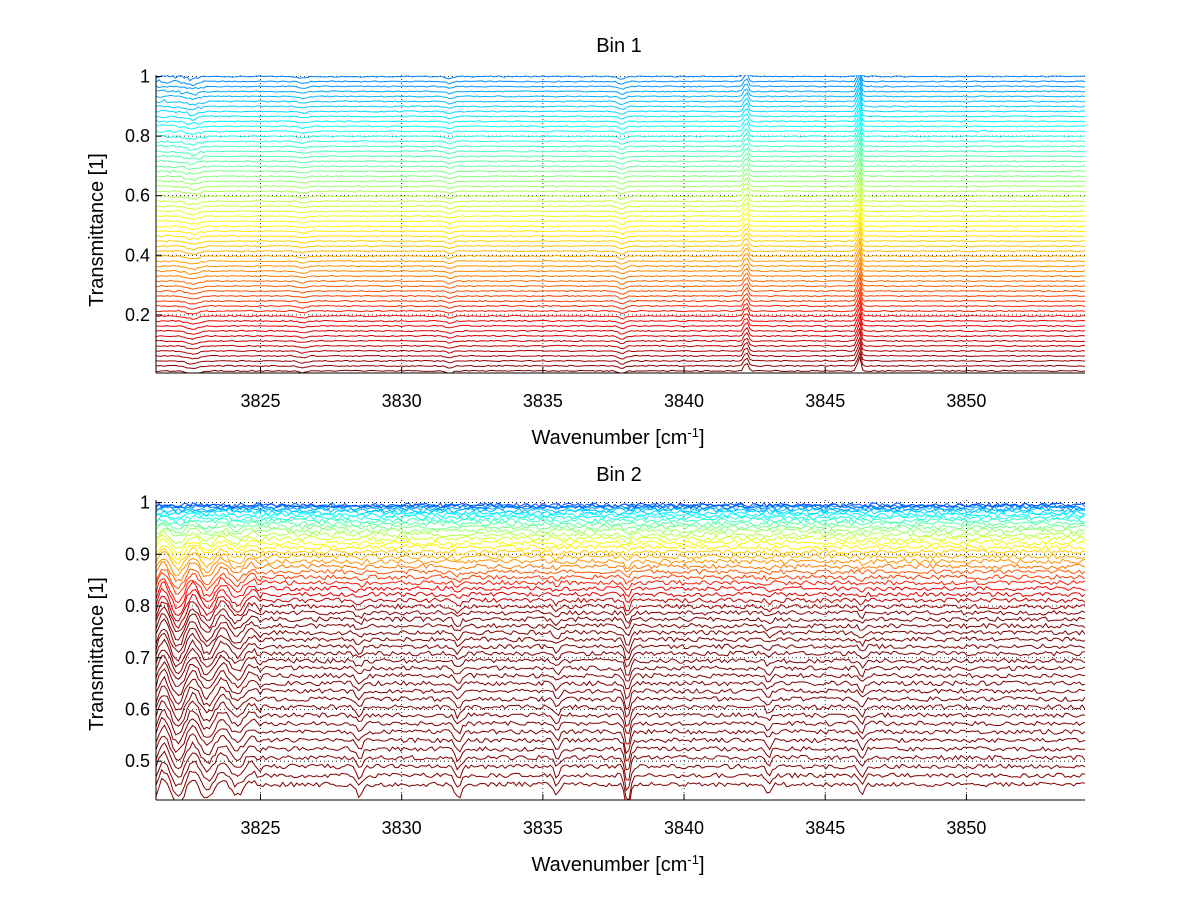 The height and width of the screenshot is (901, 1200). Describe the element at coordinates (684, 401) in the screenshot. I see `x-tick-label: 3840` at that location.